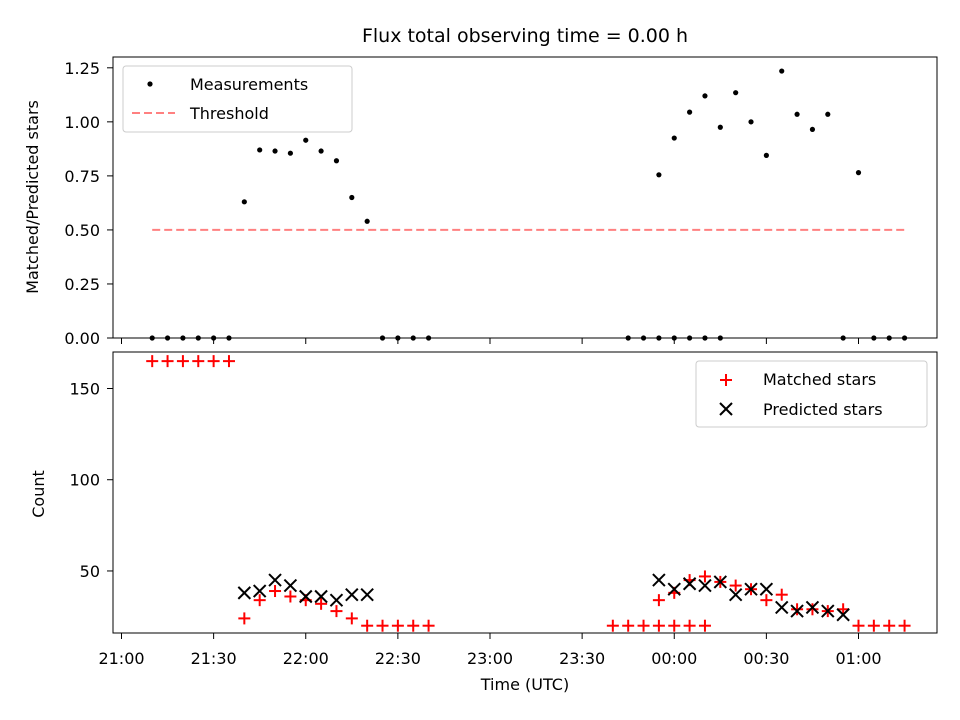  What do you see at coordinates (84, 388) in the screenshot?
I see `y-tick-label: 150` at bounding box center [84, 388].